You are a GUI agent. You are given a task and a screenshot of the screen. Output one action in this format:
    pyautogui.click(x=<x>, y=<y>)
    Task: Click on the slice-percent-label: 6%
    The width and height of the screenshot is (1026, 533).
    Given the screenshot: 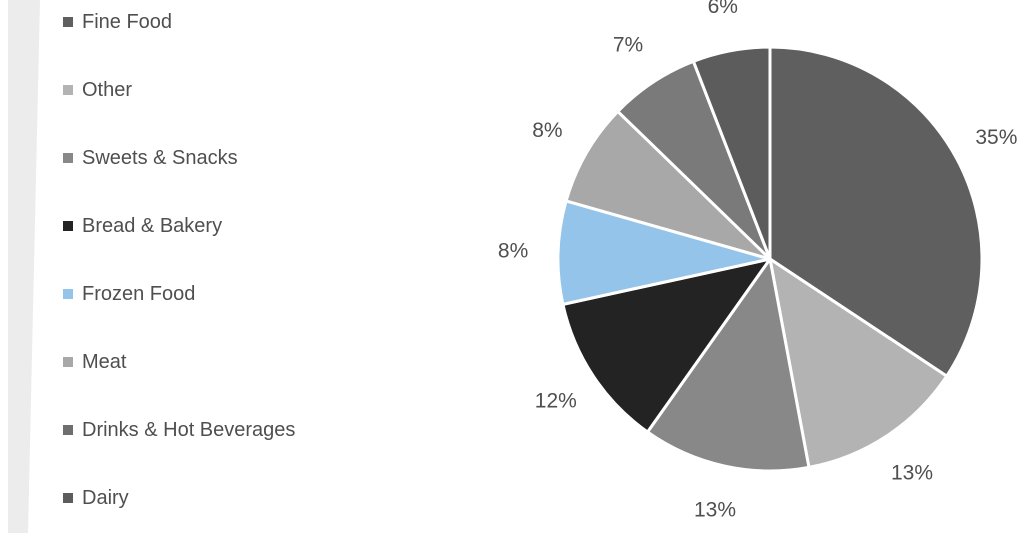 What is the action you would take?
    pyautogui.click(x=723, y=9)
    